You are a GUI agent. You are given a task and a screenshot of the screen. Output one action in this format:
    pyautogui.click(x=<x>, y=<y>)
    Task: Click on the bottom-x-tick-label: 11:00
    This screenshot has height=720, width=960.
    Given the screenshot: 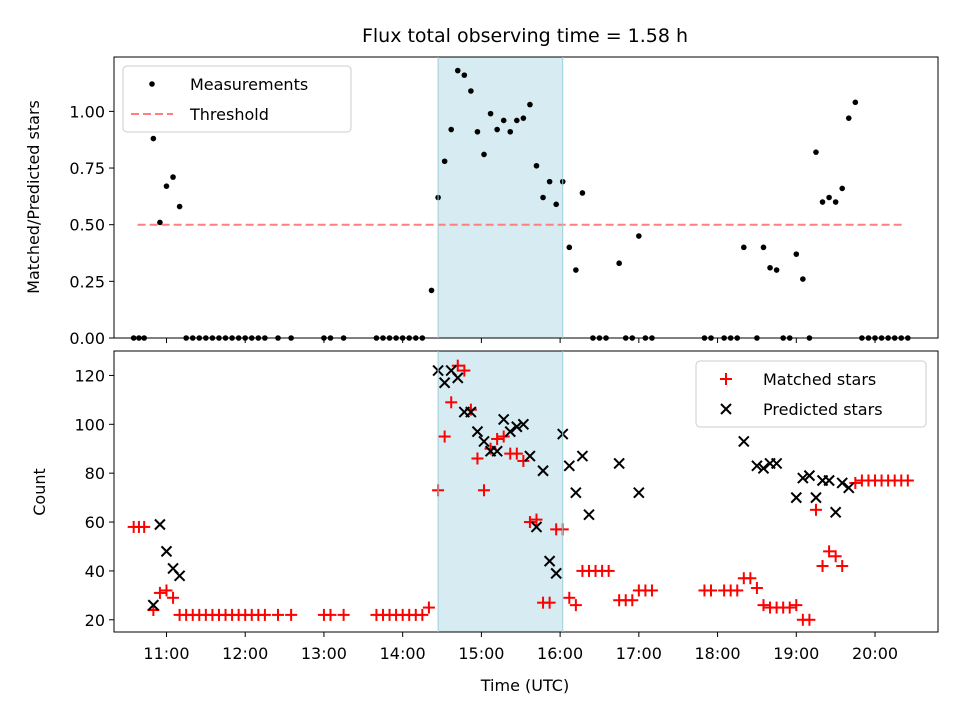 What is the action you would take?
    pyautogui.click(x=166, y=653)
    